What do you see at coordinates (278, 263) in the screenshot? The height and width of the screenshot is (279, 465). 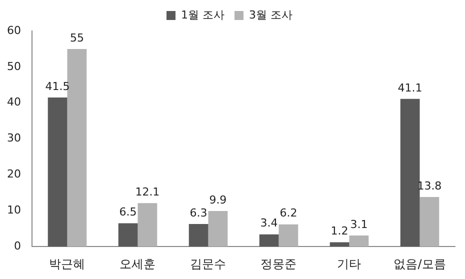 I see `x-tick-label: 정몽준` at bounding box center [278, 263].